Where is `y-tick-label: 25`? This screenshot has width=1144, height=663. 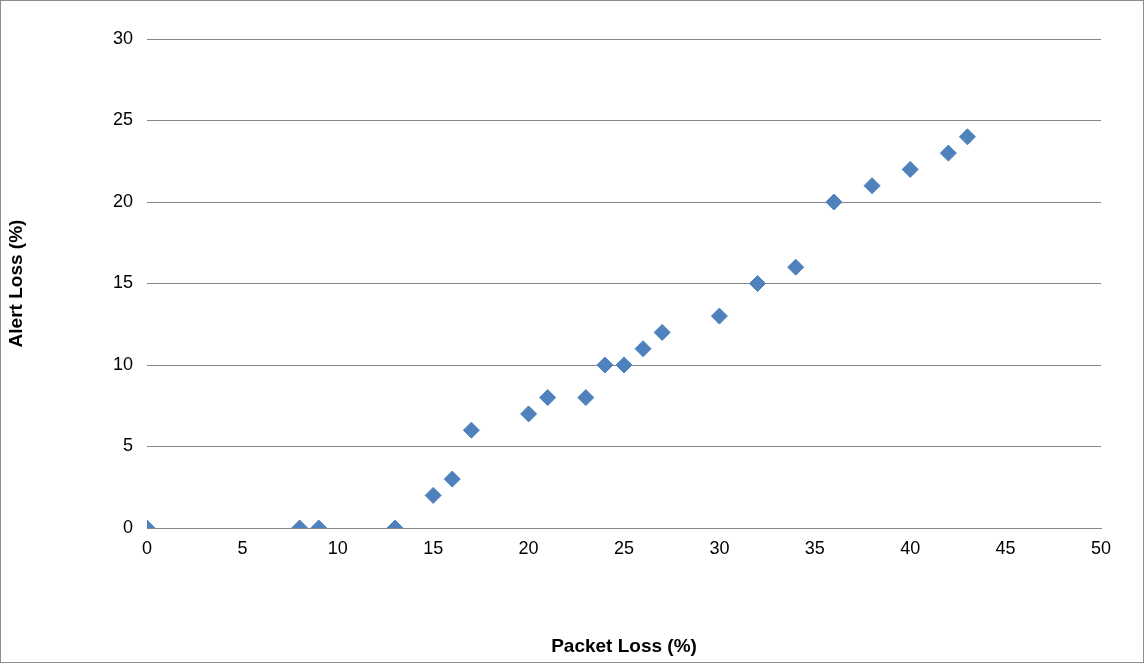 y-tick-label: 25 is located at coordinates (122, 119).